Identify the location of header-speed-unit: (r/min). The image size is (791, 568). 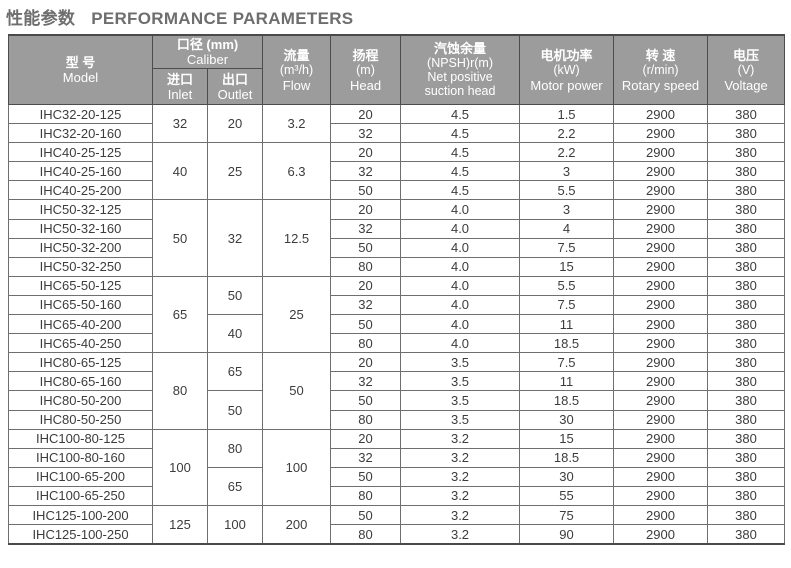
(660, 69).